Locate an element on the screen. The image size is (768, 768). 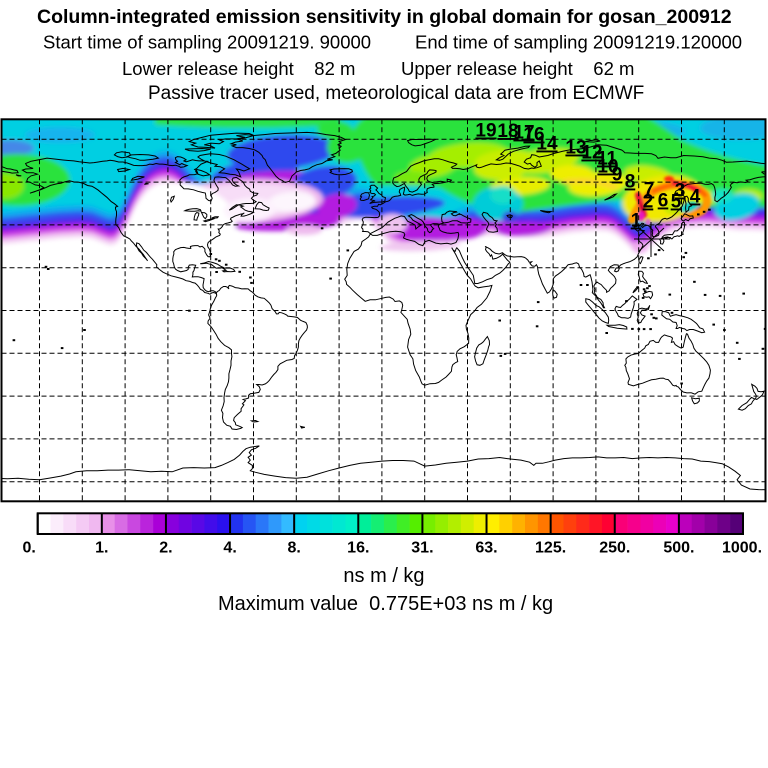
svg-text: 2. is located at coordinates (165, 548).